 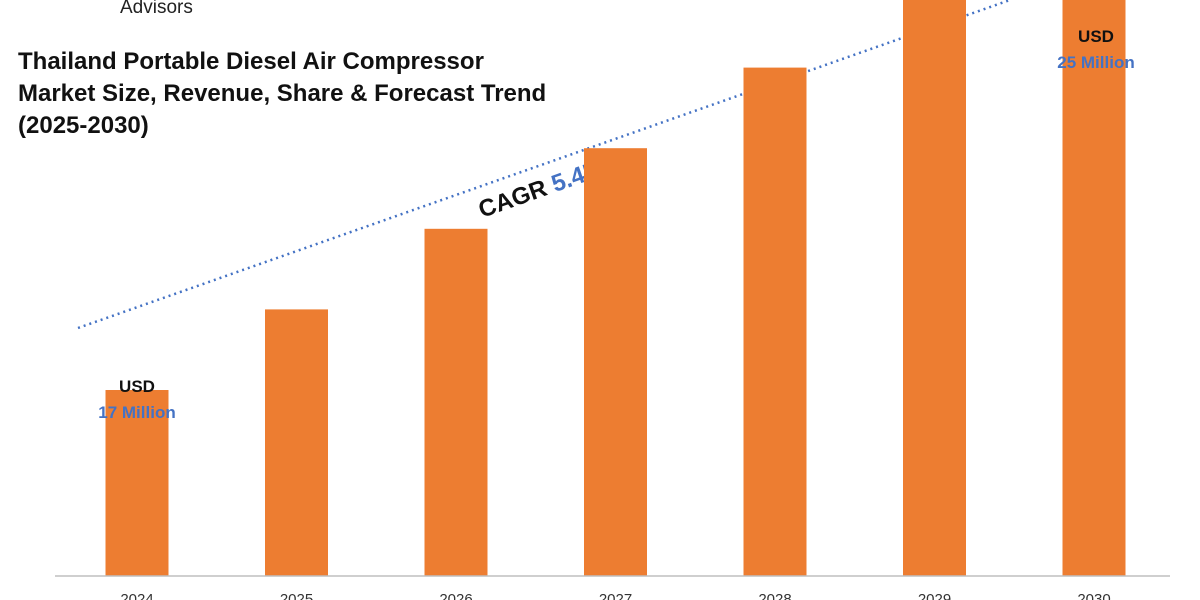 What do you see at coordinates (1095, 62) in the screenshot?
I see `end-value-label: 25 Million` at bounding box center [1095, 62].